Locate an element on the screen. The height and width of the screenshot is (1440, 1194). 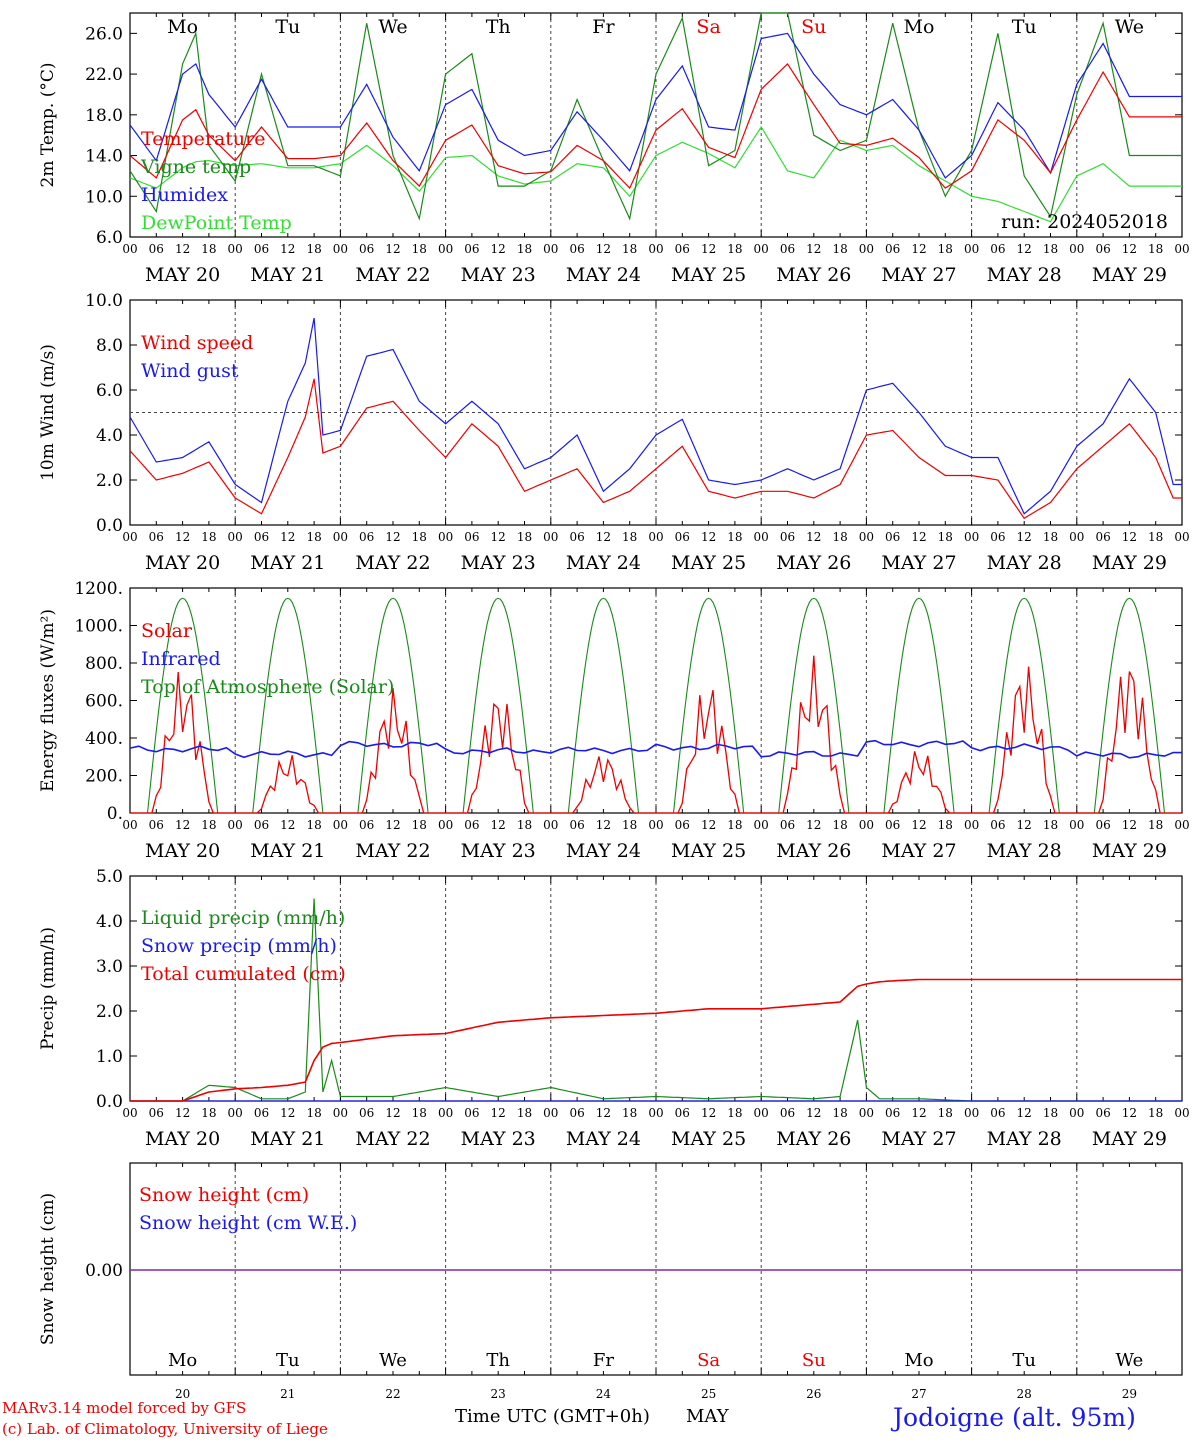
date-label: MAY 28 is located at coordinates (1024, 1139).